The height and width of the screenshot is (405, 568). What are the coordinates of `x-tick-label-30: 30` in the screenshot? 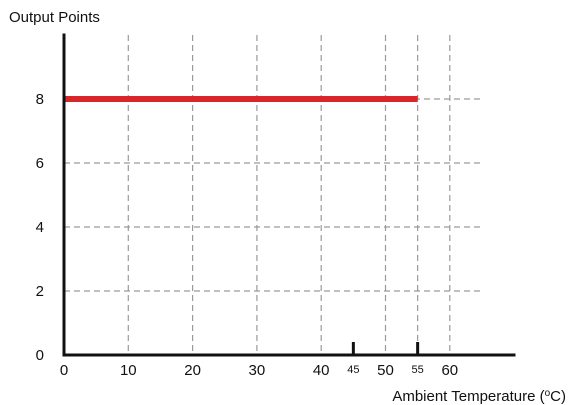 It's located at (257, 370).